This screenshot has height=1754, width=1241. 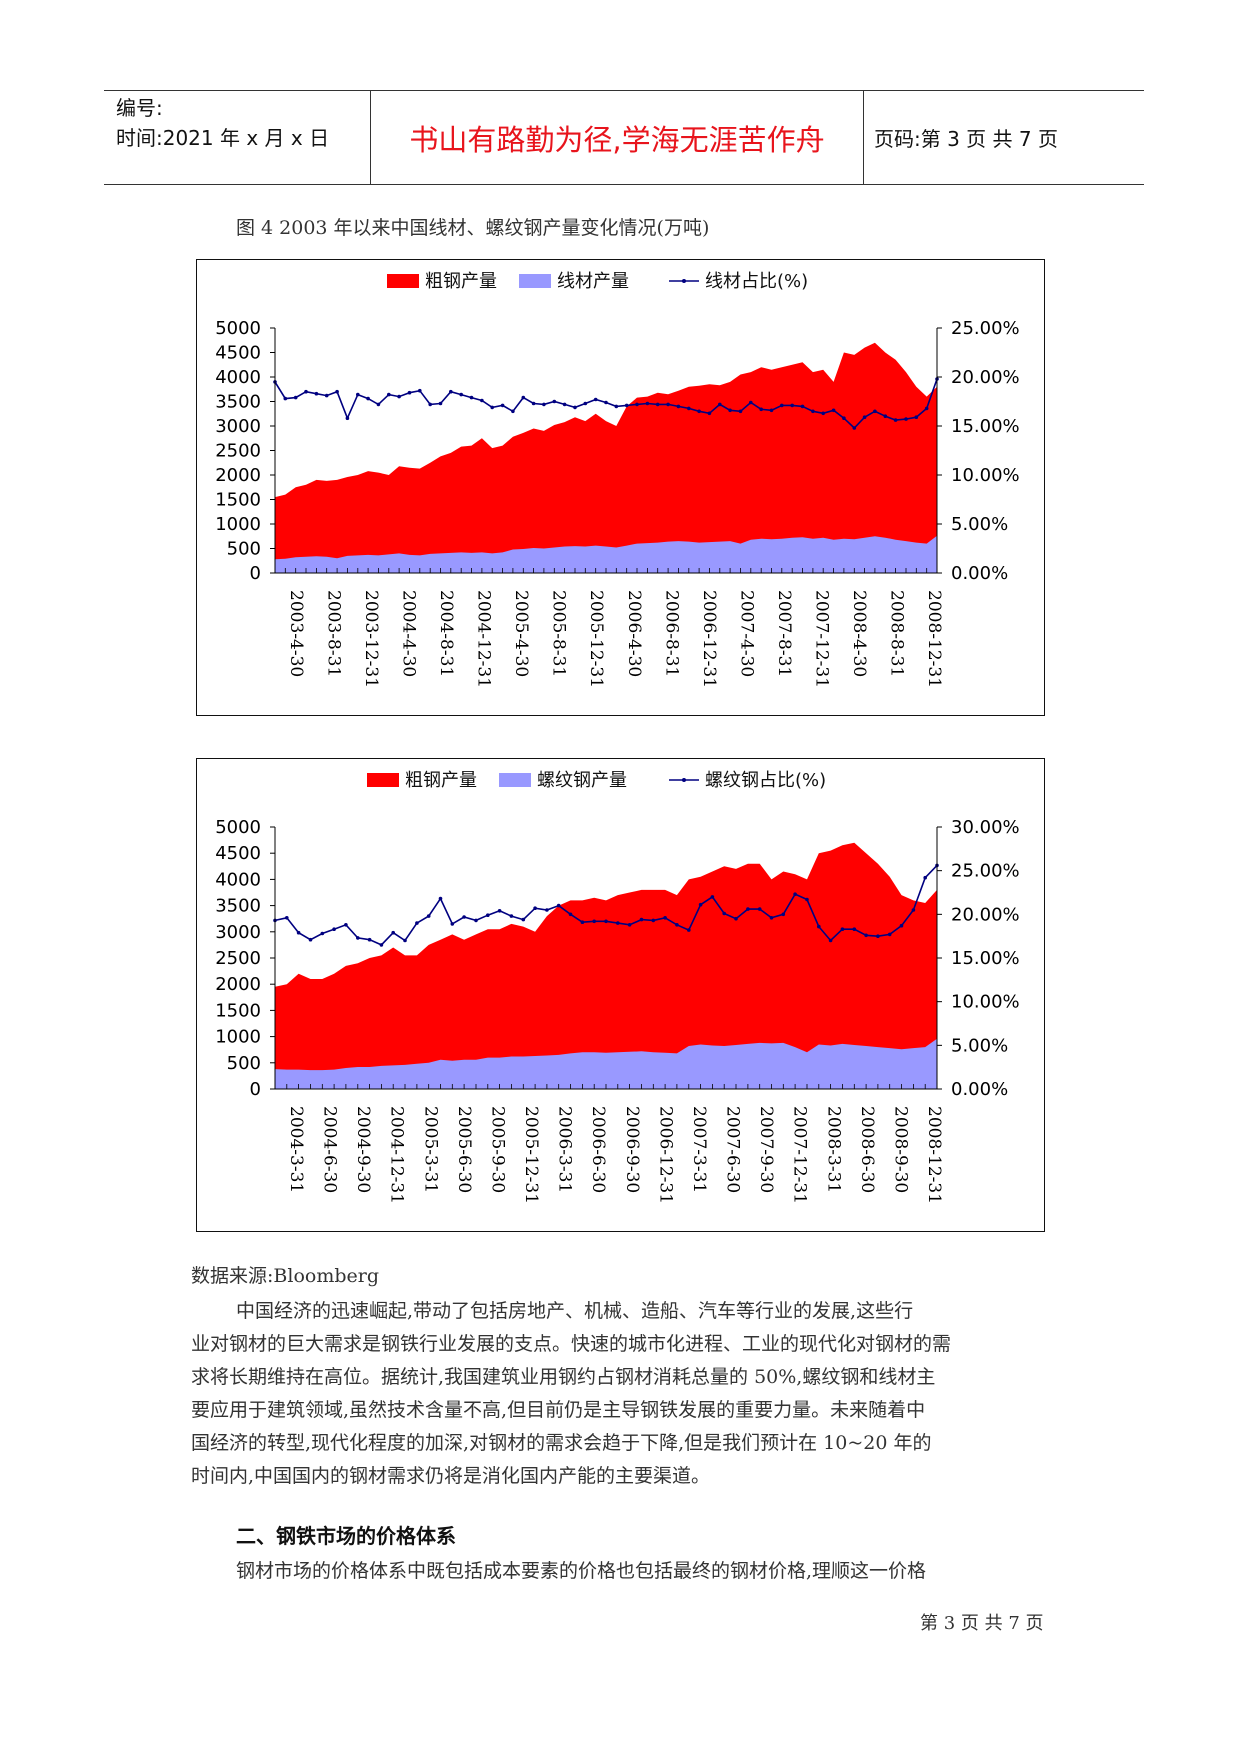 What do you see at coordinates (285, 1276) in the screenshot?
I see `data-source: 数据来源:Bloomberg` at bounding box center [285, 1276].